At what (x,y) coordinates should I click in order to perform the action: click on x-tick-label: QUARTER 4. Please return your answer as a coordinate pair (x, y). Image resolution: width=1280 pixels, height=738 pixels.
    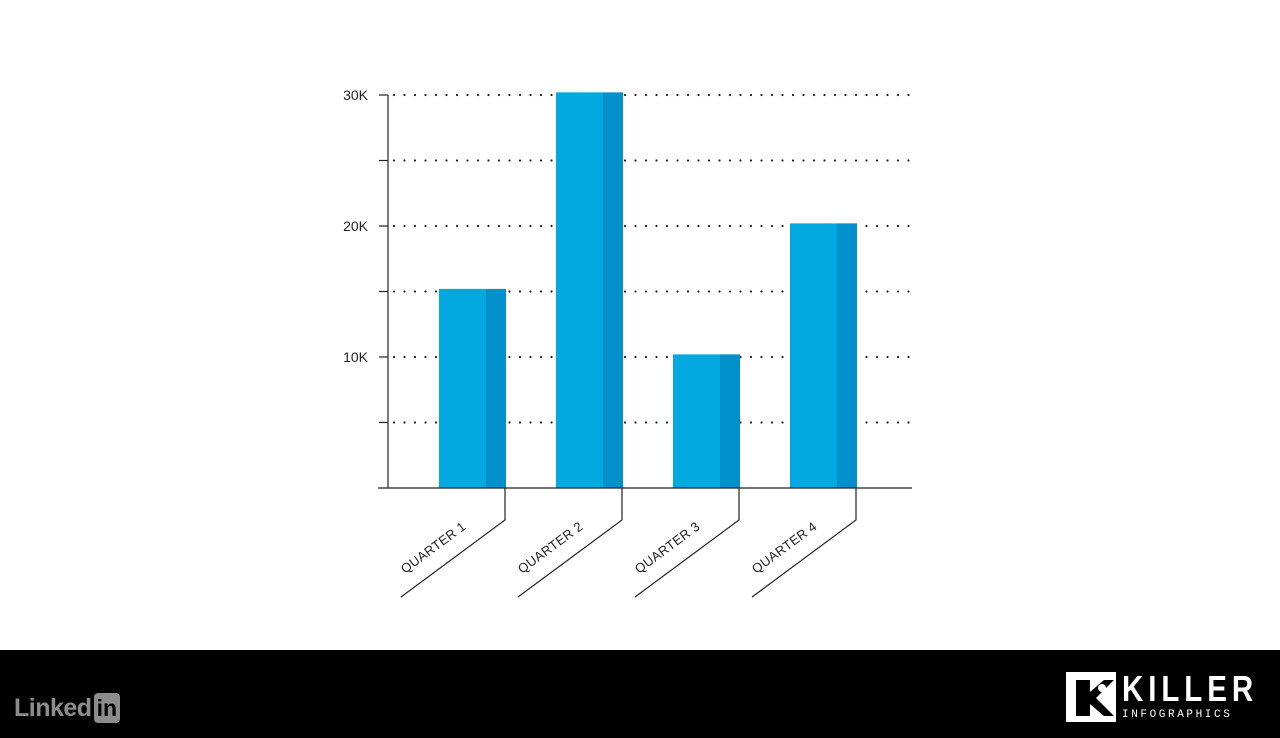
    Looking at the image, I should click on (784, 548).